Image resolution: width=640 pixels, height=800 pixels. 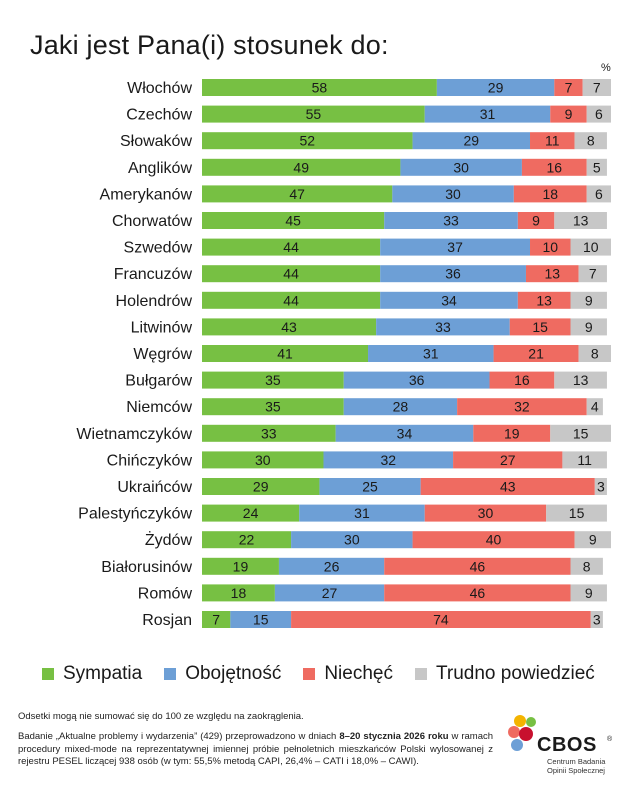 I want to click on data-label: 45, so click(x=293, y=221).